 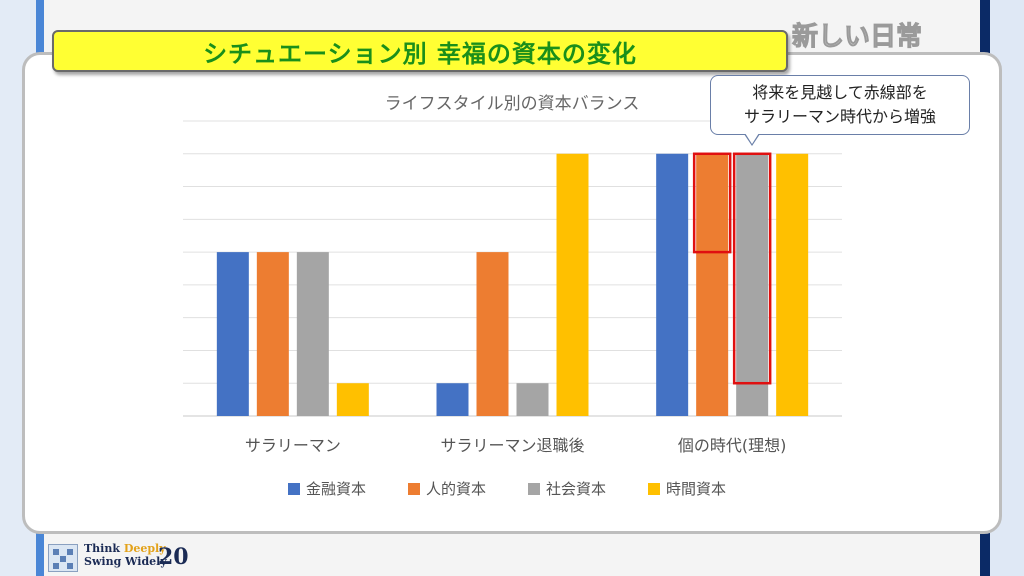 What do you see at coordinates (144, 548) in the screenshot?
I see `brand-deeply: Deeply` at bounding box center [144, 548].